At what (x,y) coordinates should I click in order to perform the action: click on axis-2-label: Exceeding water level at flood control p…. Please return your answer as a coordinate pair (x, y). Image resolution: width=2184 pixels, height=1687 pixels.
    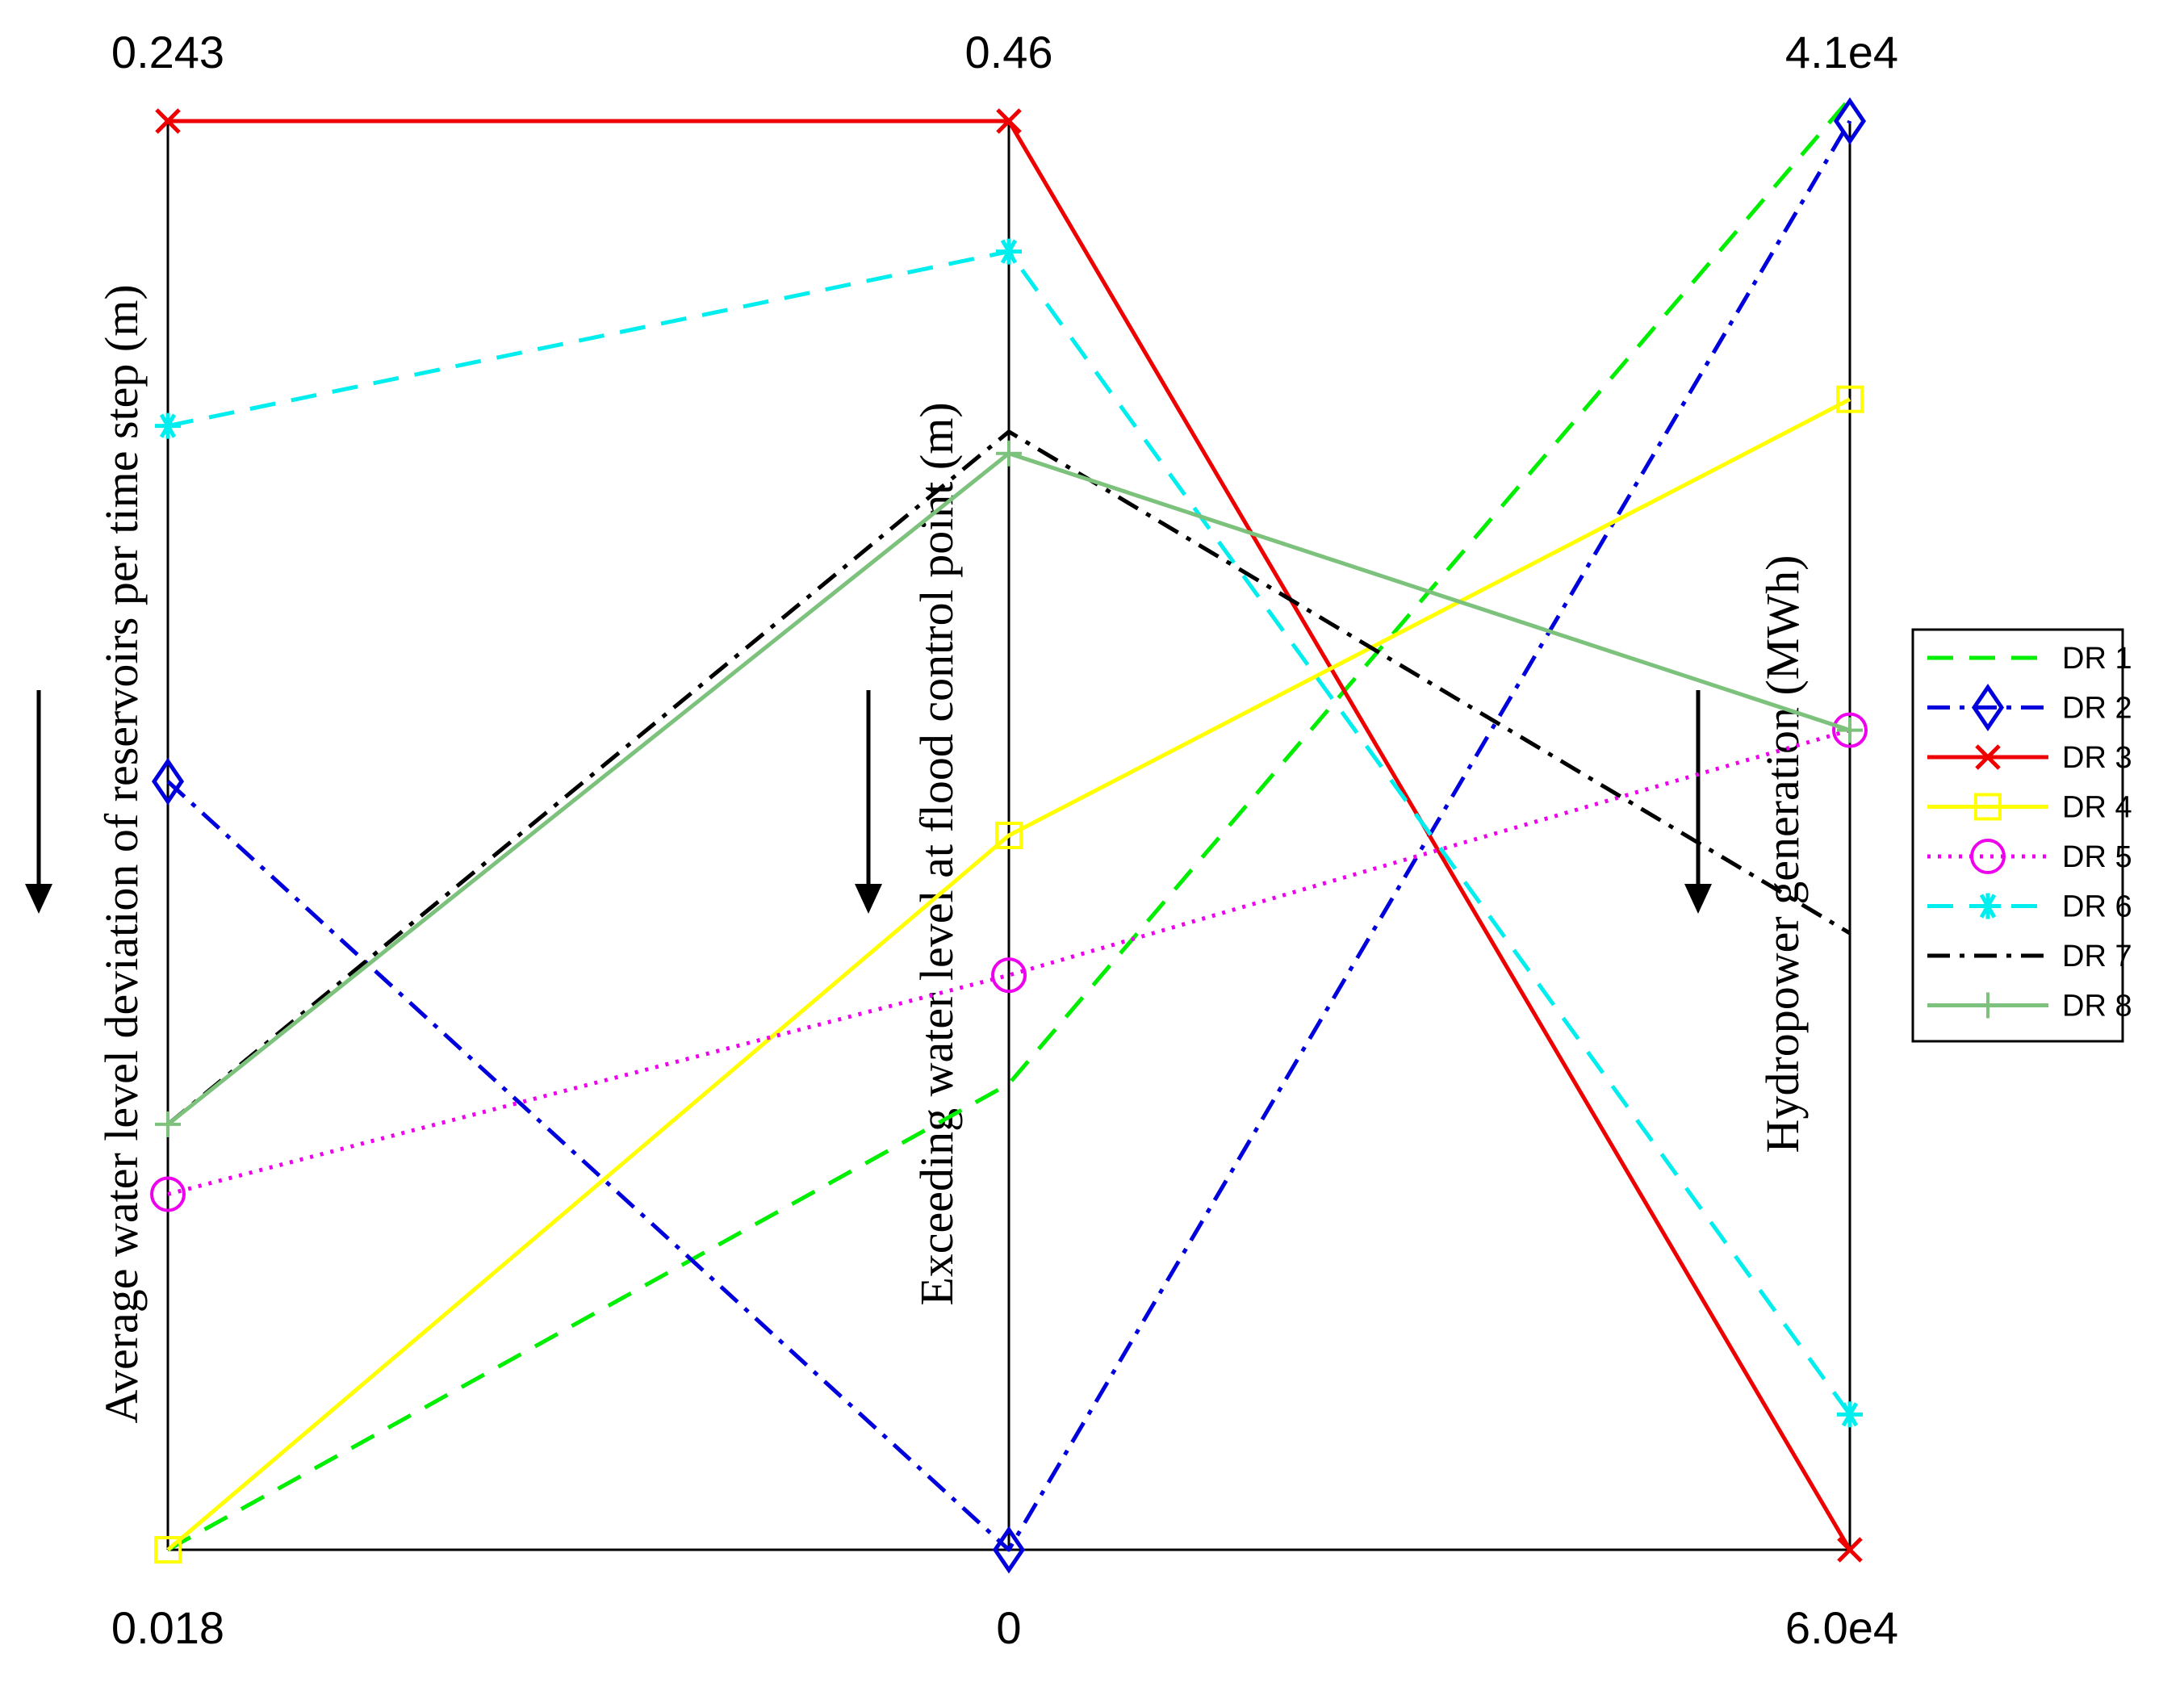
    Looking at the image, I should click on (937, 853).